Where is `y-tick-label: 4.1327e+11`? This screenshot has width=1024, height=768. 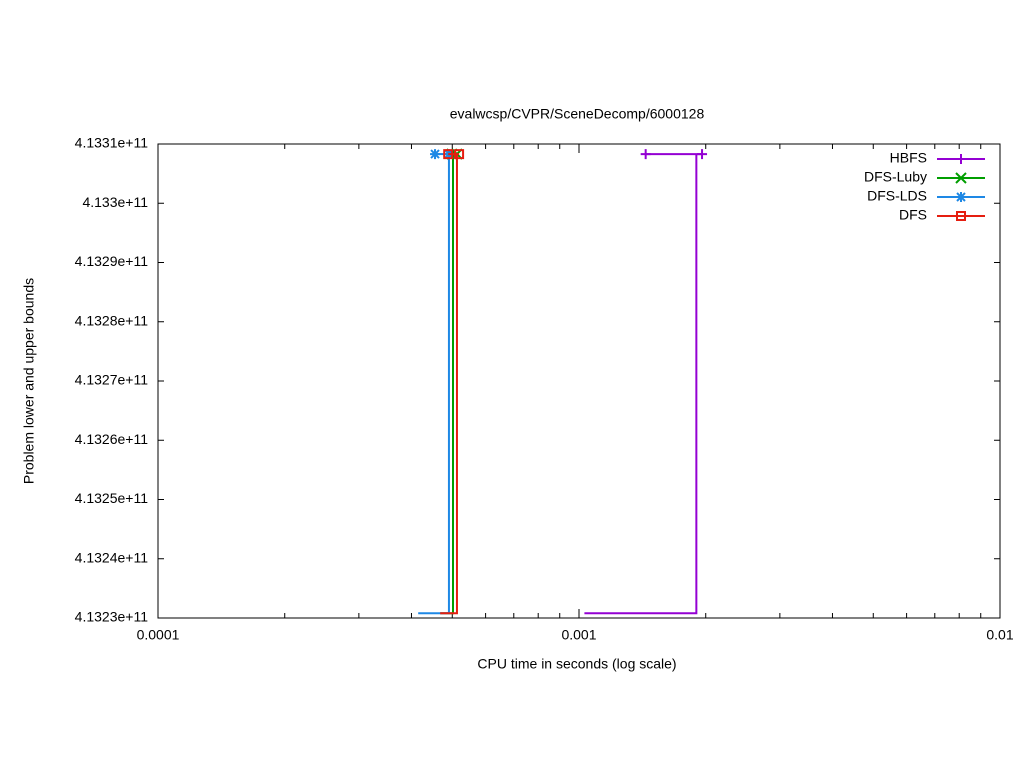
y-tick-label: 4.1327e+11 is located at coordinates (112, 380).